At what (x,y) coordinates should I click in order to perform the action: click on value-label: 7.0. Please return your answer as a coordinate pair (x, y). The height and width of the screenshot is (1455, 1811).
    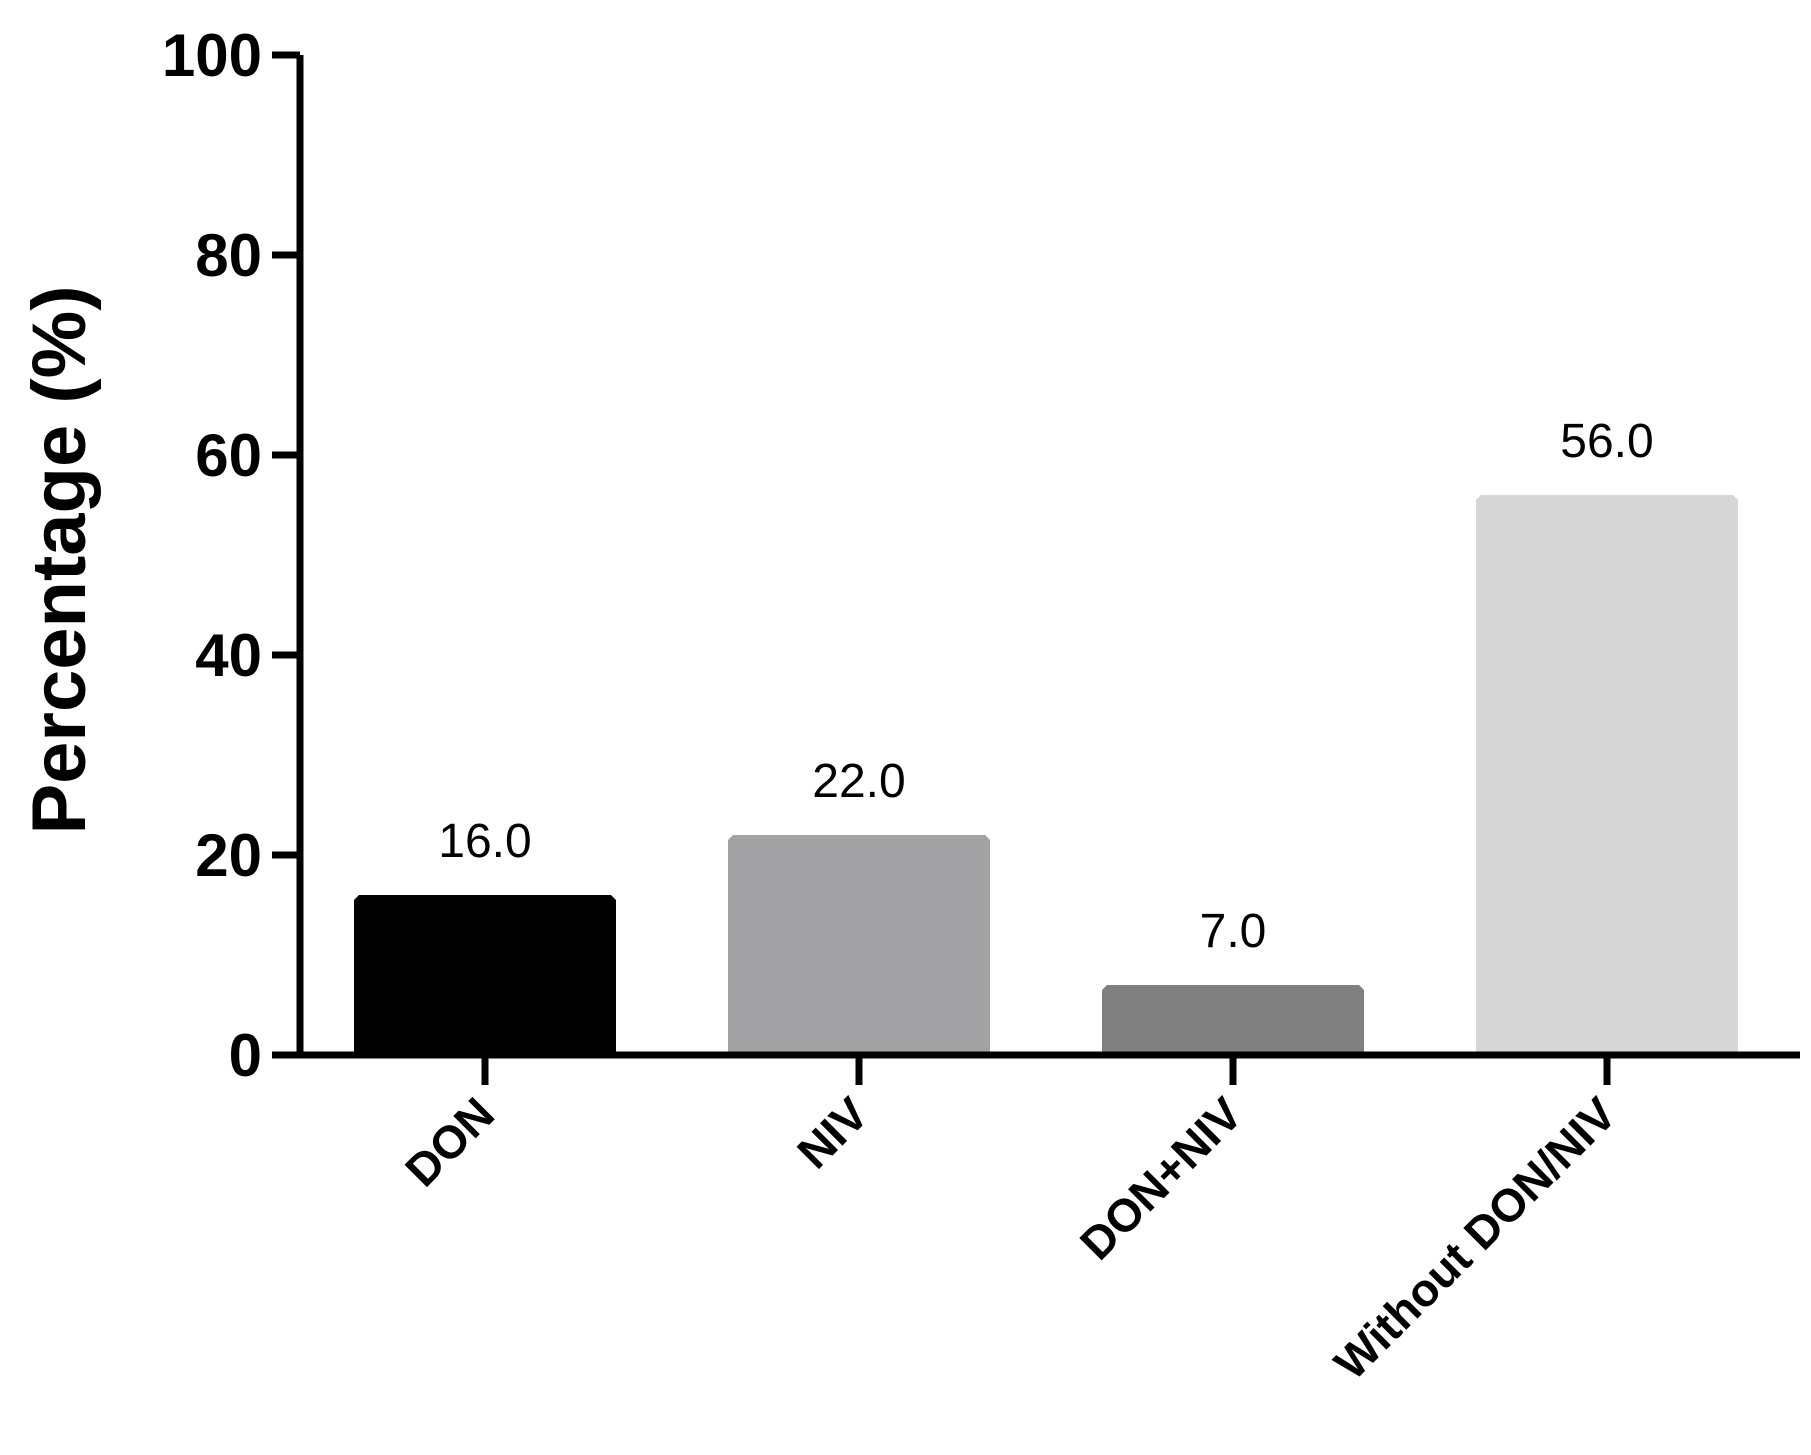
    Looking at the image, I should click on (1233, 931).